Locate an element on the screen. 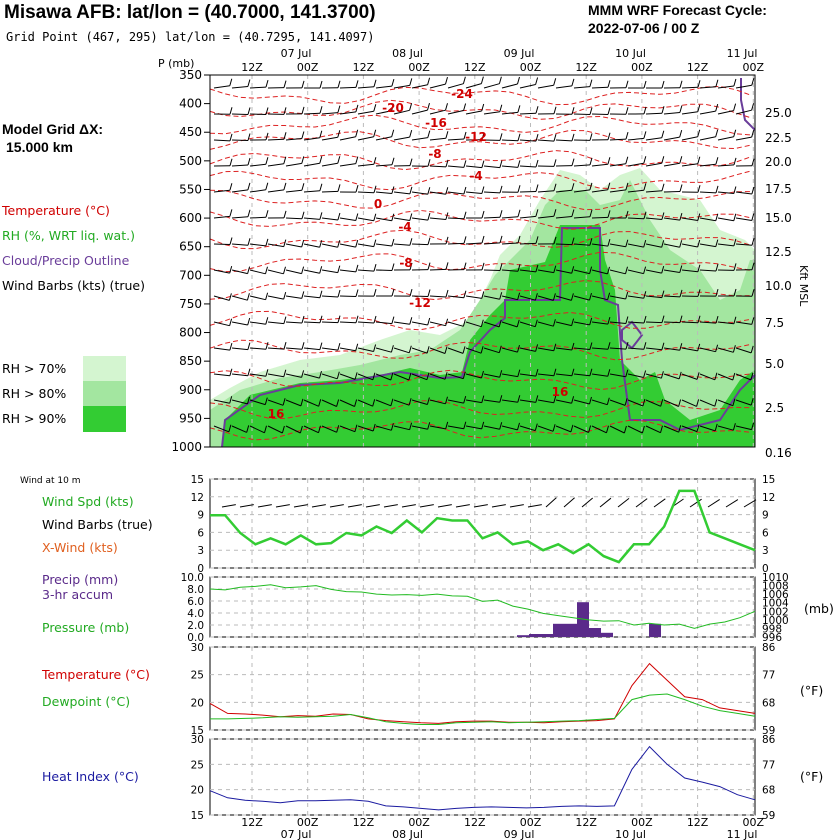 The height and width of the screenshot is (840, 840). right-tick-label: 15 is located at coordinates (768, 480).